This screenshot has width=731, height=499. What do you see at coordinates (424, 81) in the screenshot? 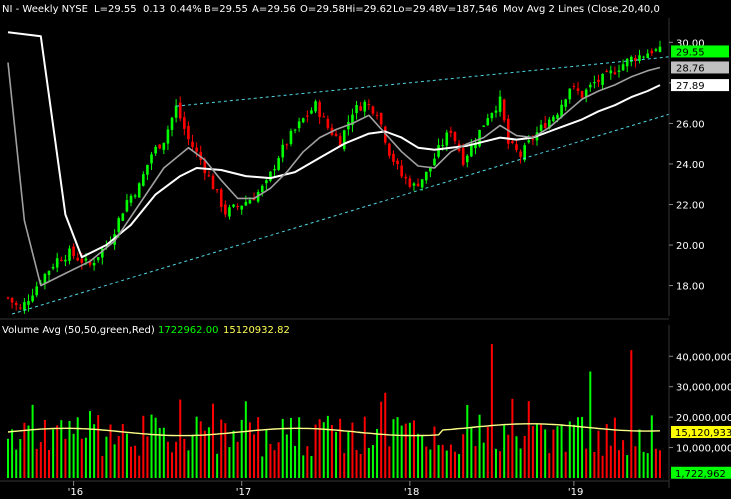
I see `trendline` at bounding box center [424, 81].